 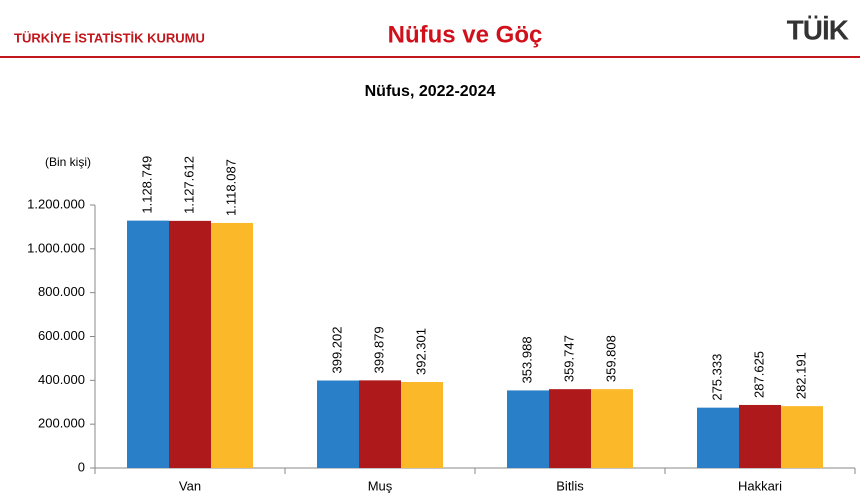 What do you see at coordinates (109, 37) in the screenshot?
I see `org-name: TÜRKİYE İSTATİSTİK KURUMU` at bounding box center [109, 37].